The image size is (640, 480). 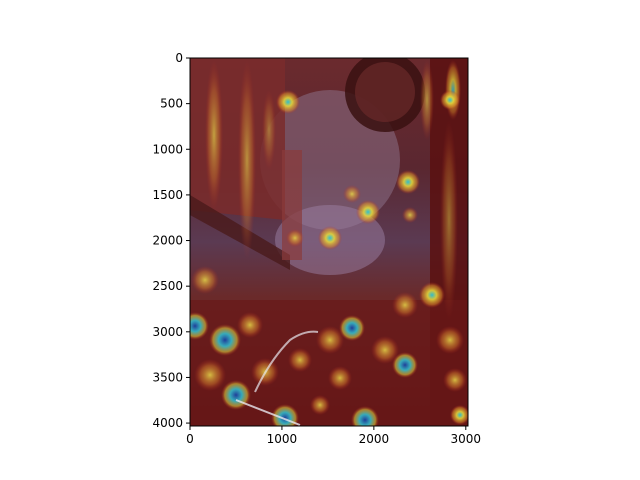 I want to click on x-tick-label: 3000, so click(x=466, y=439).